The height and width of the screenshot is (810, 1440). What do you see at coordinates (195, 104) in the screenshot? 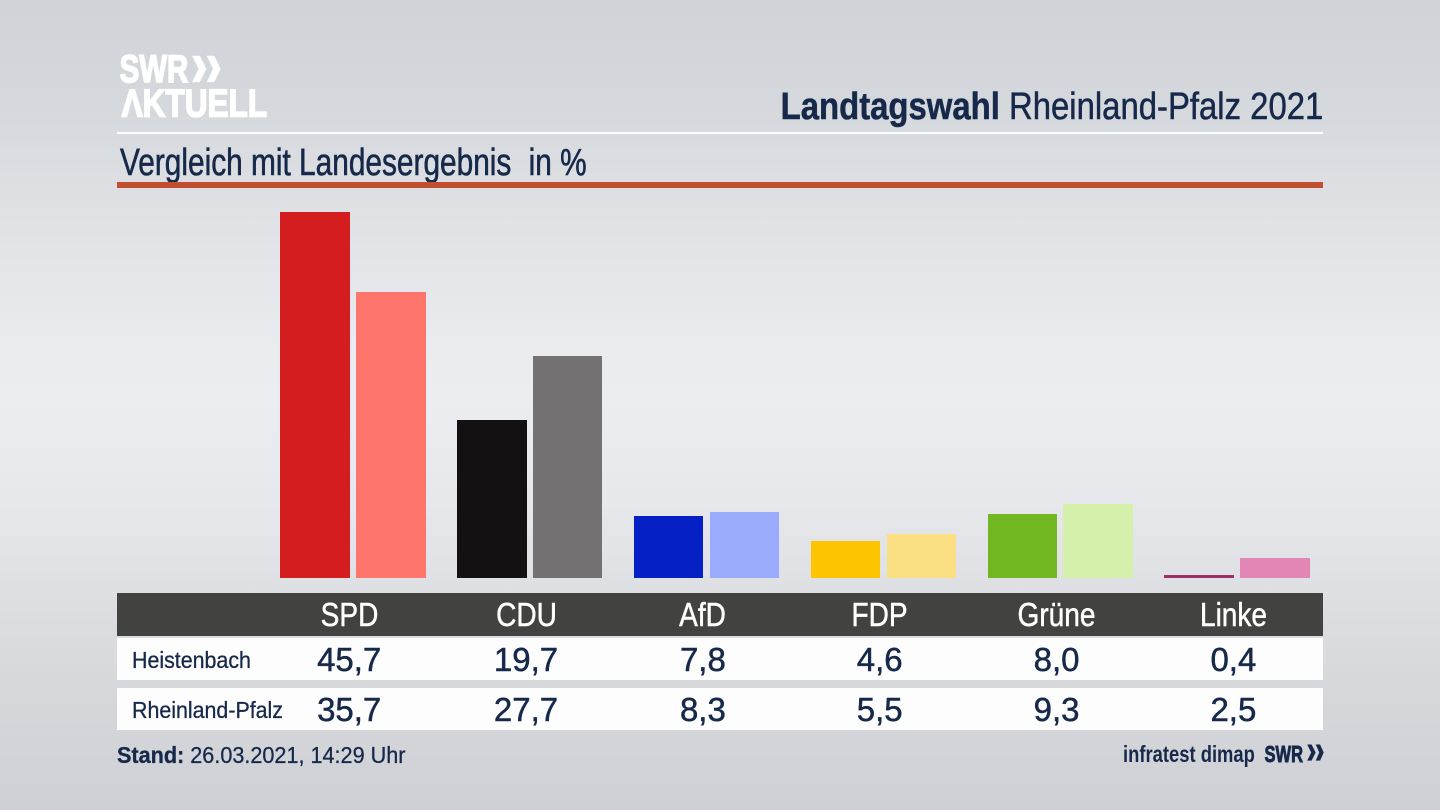
I see `svg-text: ΛKTUELL` at bounding box center [195, 104].